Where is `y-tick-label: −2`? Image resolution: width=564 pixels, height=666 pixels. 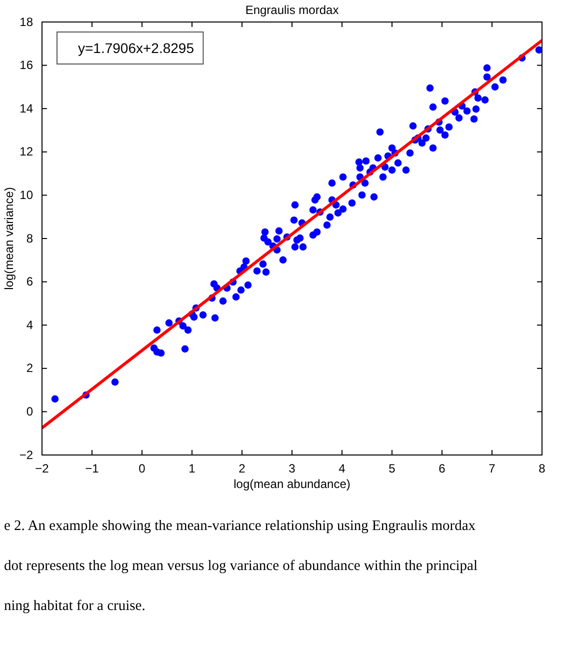 y-tick-label: −2 is located at coordinates (26, 455).